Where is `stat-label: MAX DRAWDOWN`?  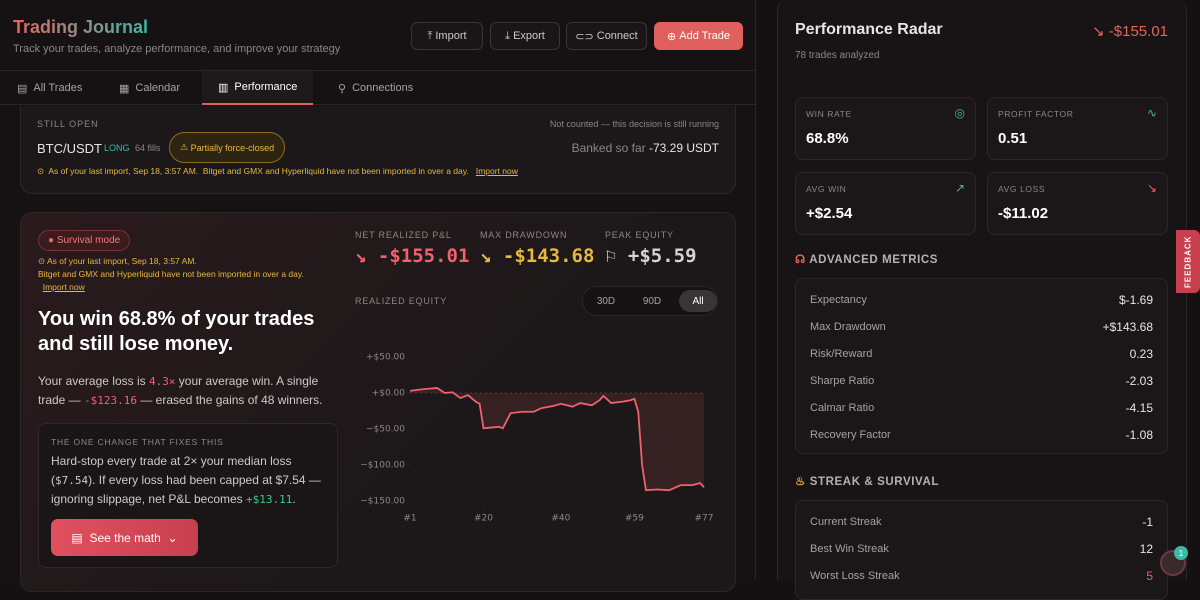
stat-label: MAX DRAWDOWN is located at coordinates (524, 235).